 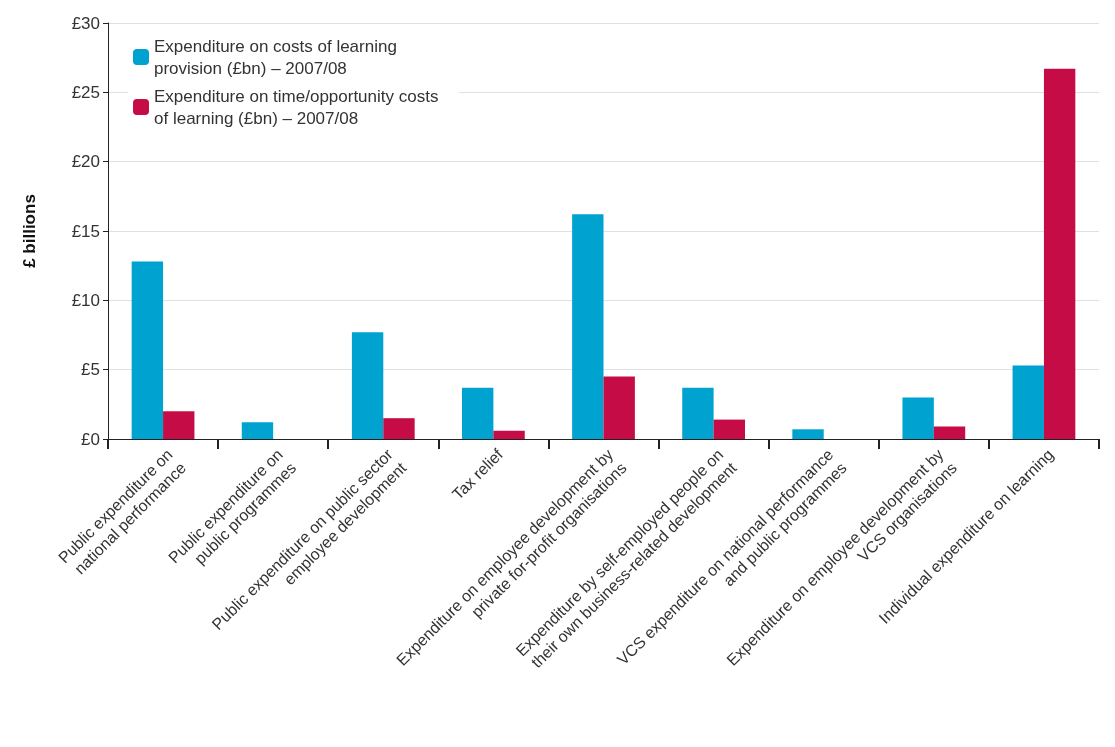 I want to click on y-tick-label: £5, so click(x=90, y=370).